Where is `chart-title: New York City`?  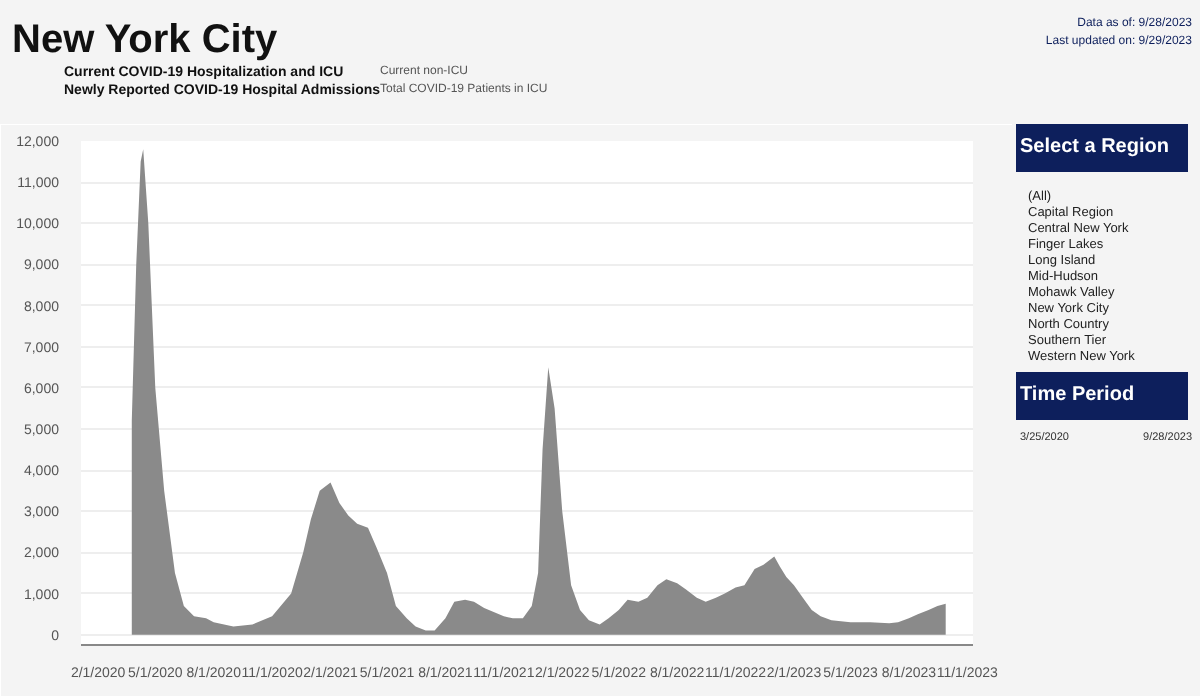
chart-title: New York City is located at coordinates (145, 40).